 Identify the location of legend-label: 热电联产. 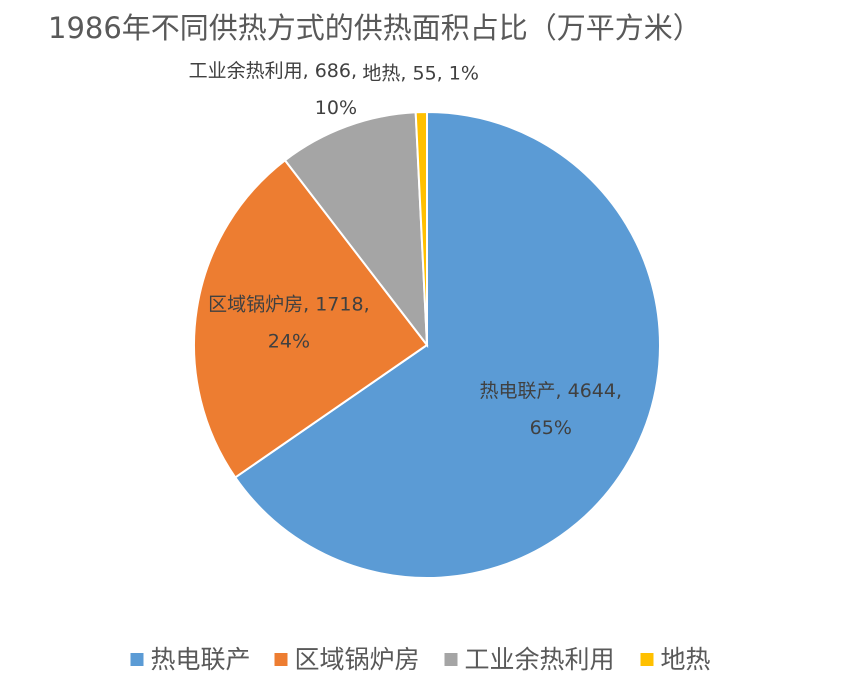
(201, 659).